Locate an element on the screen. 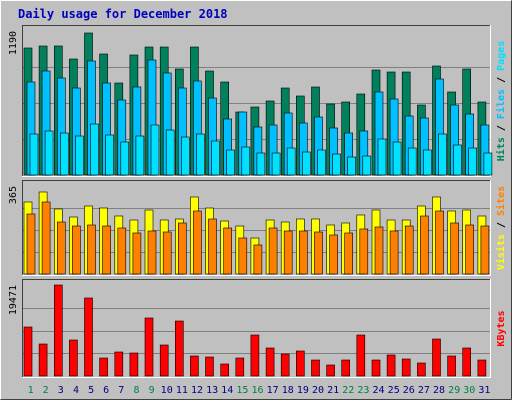 Image resolution: width=512 pixels, height=404 pixels. x-tick-label: 14 is located at coordinates (227, 390).